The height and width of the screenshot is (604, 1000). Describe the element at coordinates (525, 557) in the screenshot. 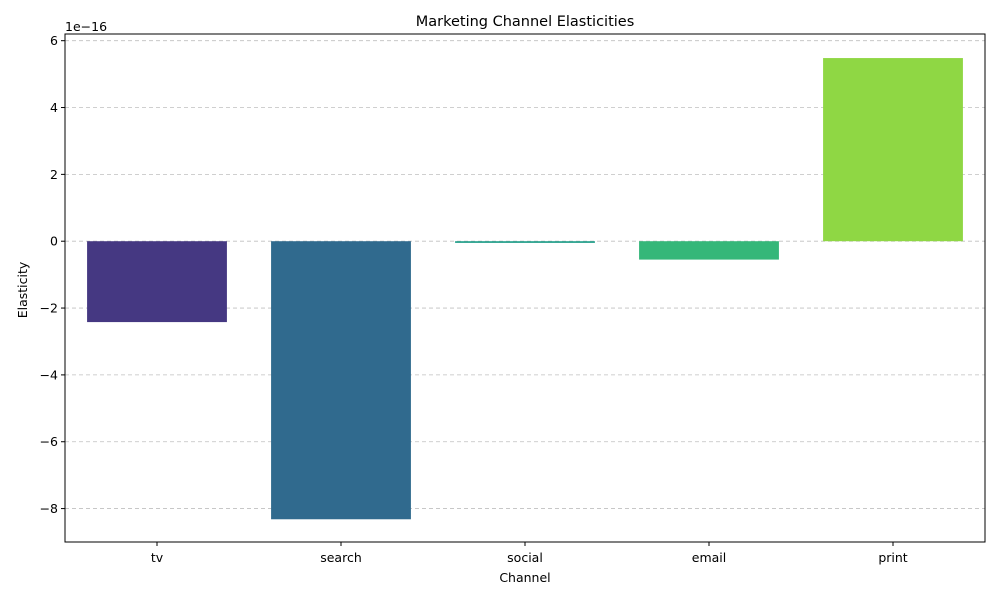

I see `x-tick-label: social` at that location.